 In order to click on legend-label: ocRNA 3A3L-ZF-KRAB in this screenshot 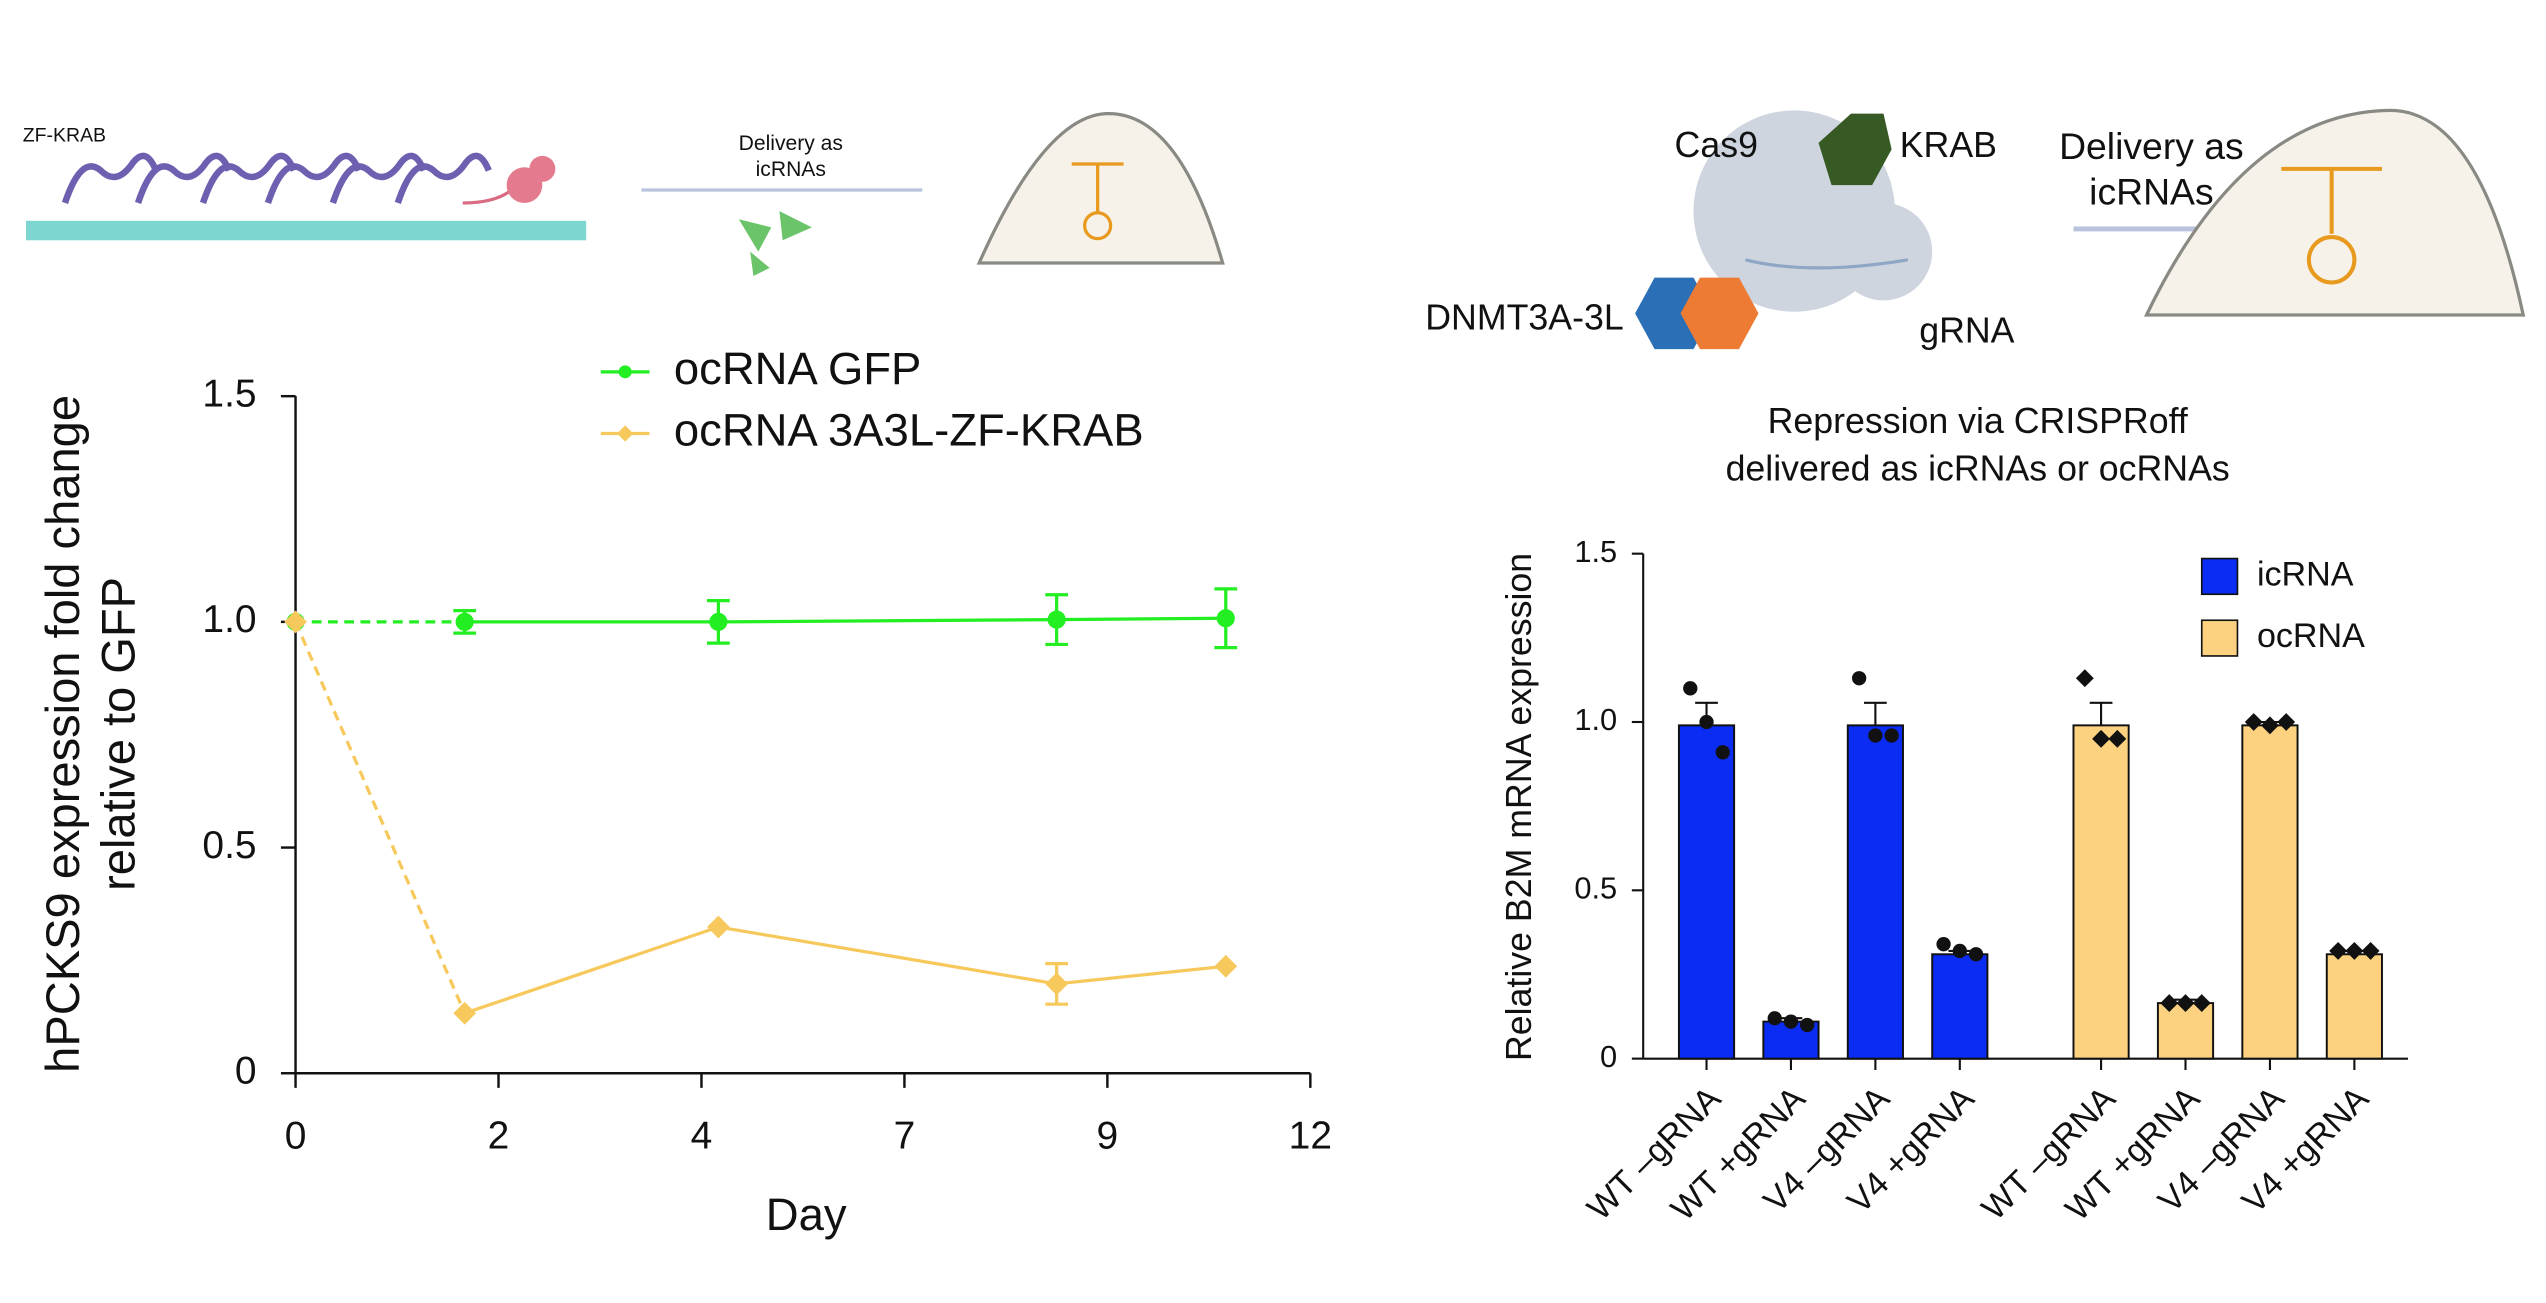, I will do `click(909, 430)`.